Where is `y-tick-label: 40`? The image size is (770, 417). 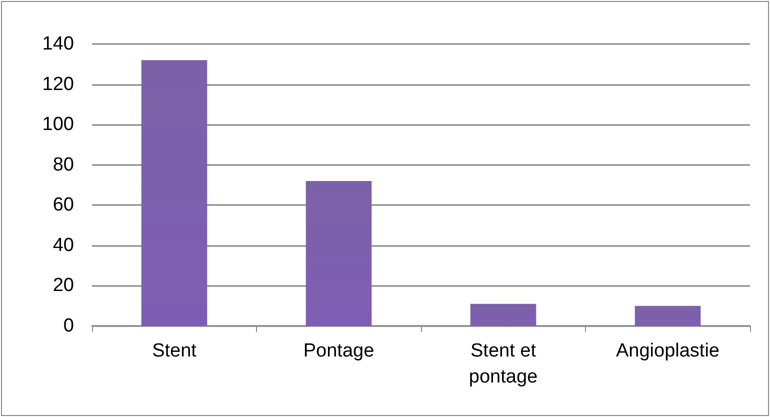
y-tick-label: 40 is located at coordinates (63, 245).